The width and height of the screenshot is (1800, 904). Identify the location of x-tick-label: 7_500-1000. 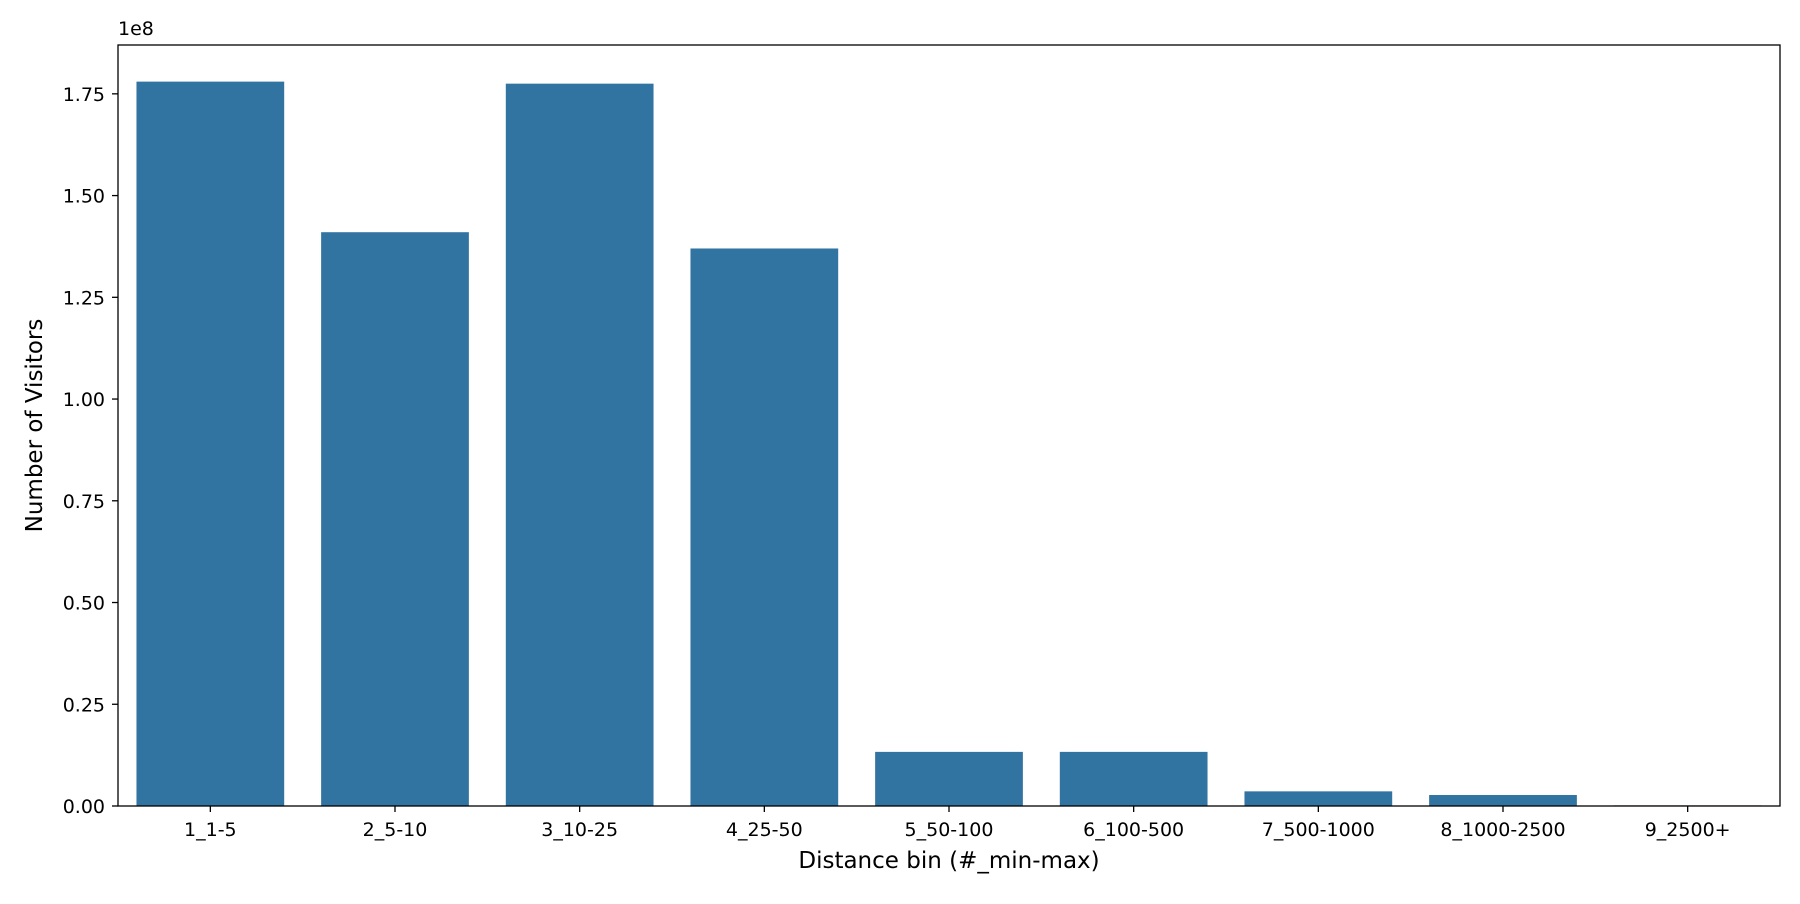
(1318, 830).